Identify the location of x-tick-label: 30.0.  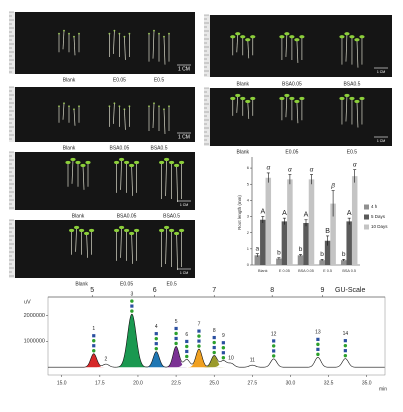
(291, 383).